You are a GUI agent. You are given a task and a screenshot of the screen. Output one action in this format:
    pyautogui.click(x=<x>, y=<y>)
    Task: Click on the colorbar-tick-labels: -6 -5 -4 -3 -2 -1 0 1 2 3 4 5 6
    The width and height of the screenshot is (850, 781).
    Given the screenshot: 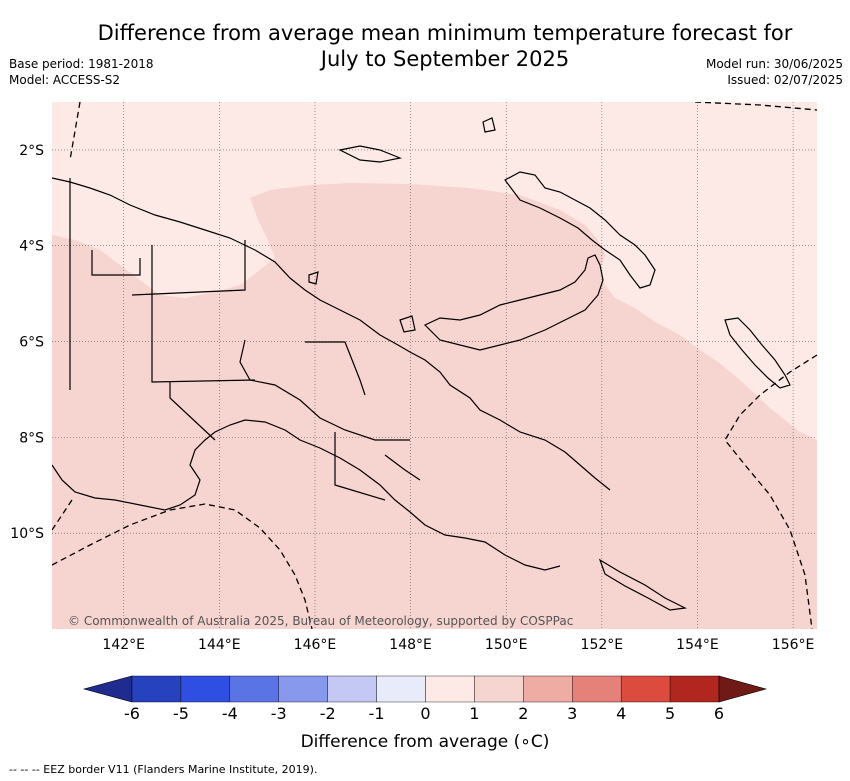 What is the action you would take?
    pyautogui.click(x=424, y=713)
    